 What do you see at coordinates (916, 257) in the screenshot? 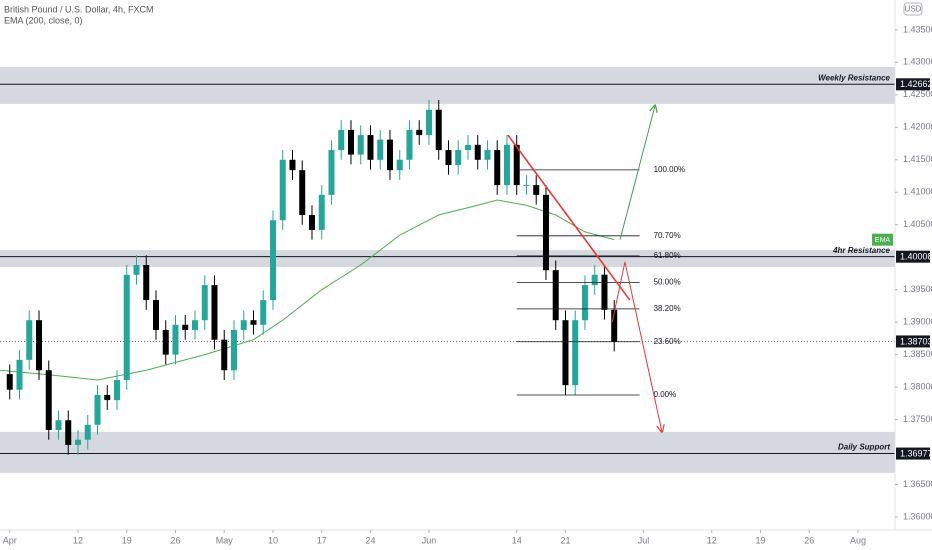
I see `price-box-label: 1.40008` at bounding box center [916, 257].